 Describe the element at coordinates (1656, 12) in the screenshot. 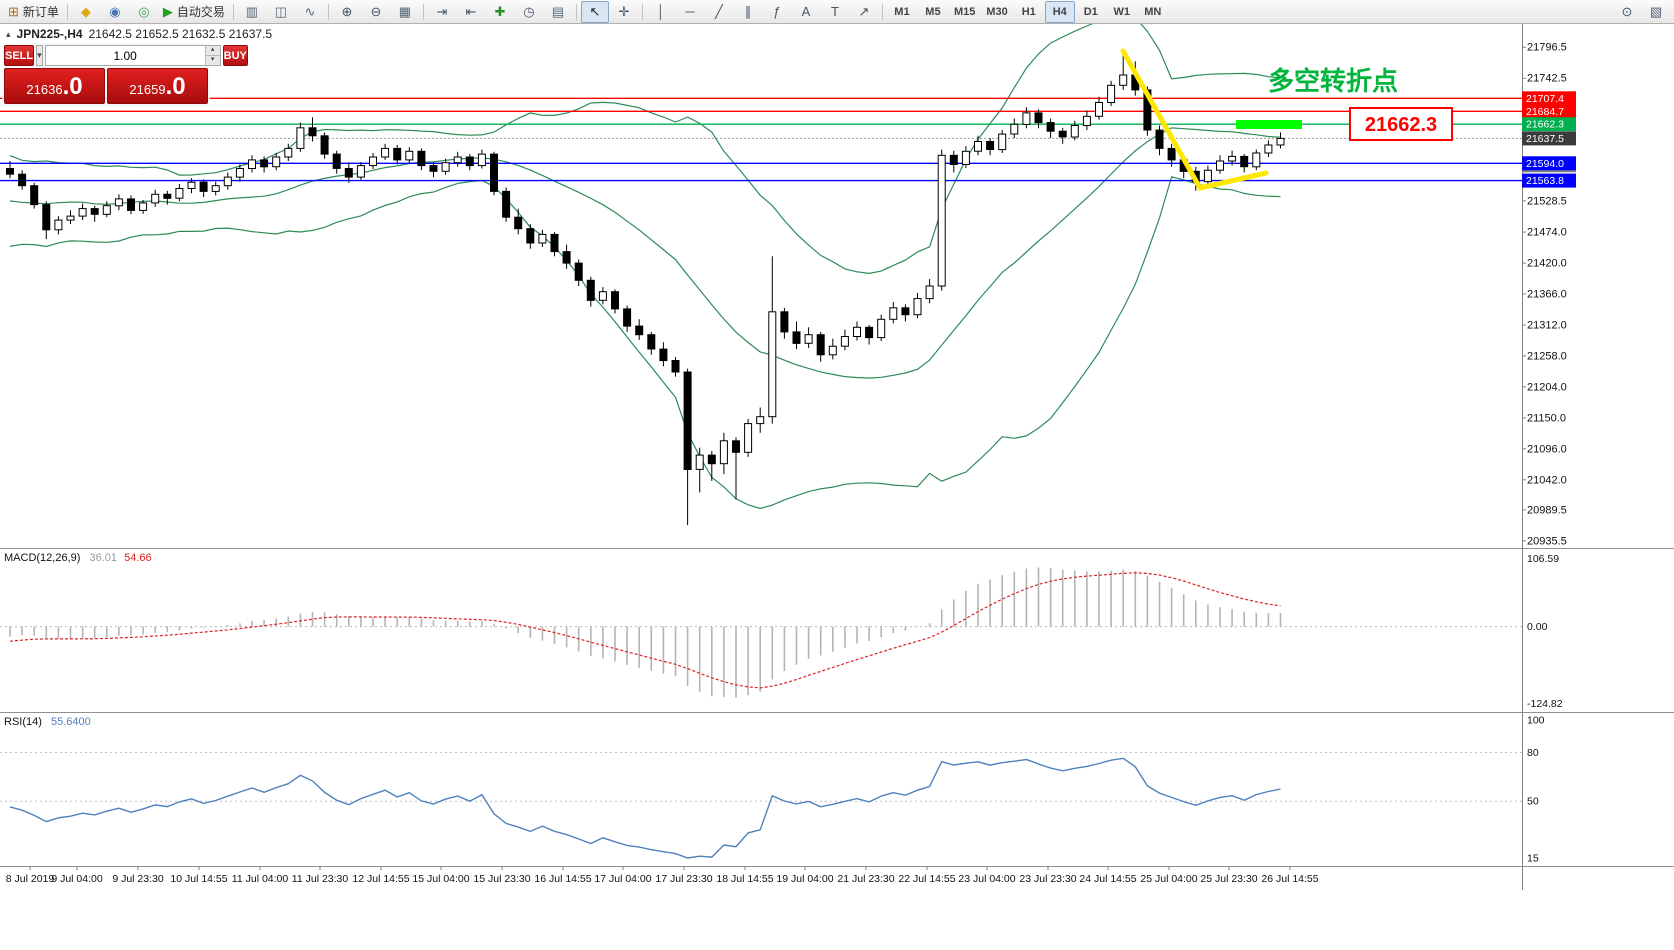

I see `chart-properties-button: ▧` at that location.